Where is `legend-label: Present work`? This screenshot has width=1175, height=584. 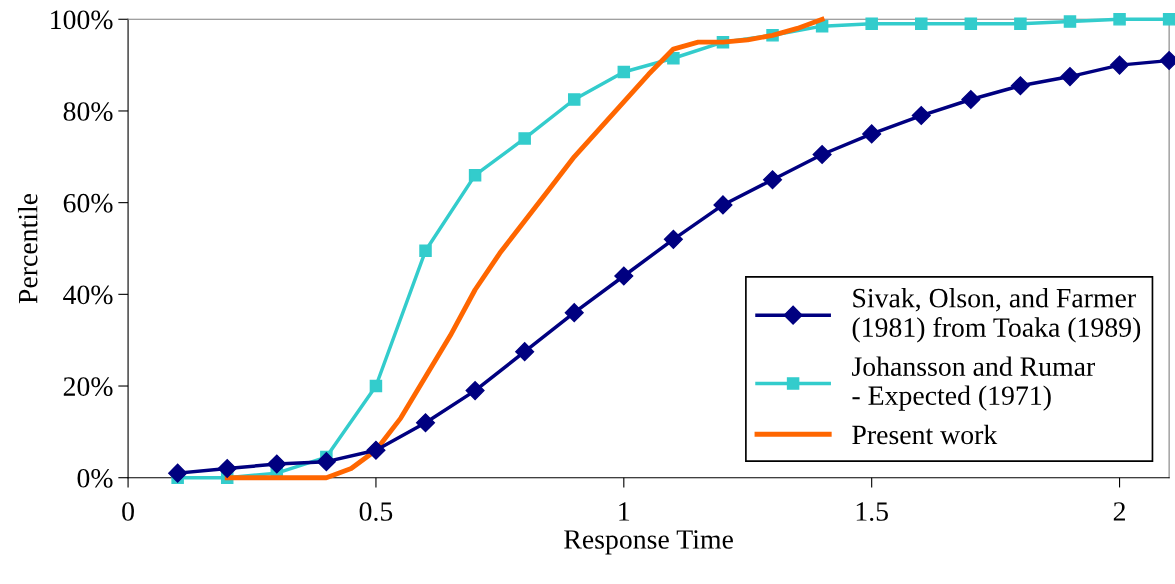 legend-label: Present work is located at coordinates (925, 434).